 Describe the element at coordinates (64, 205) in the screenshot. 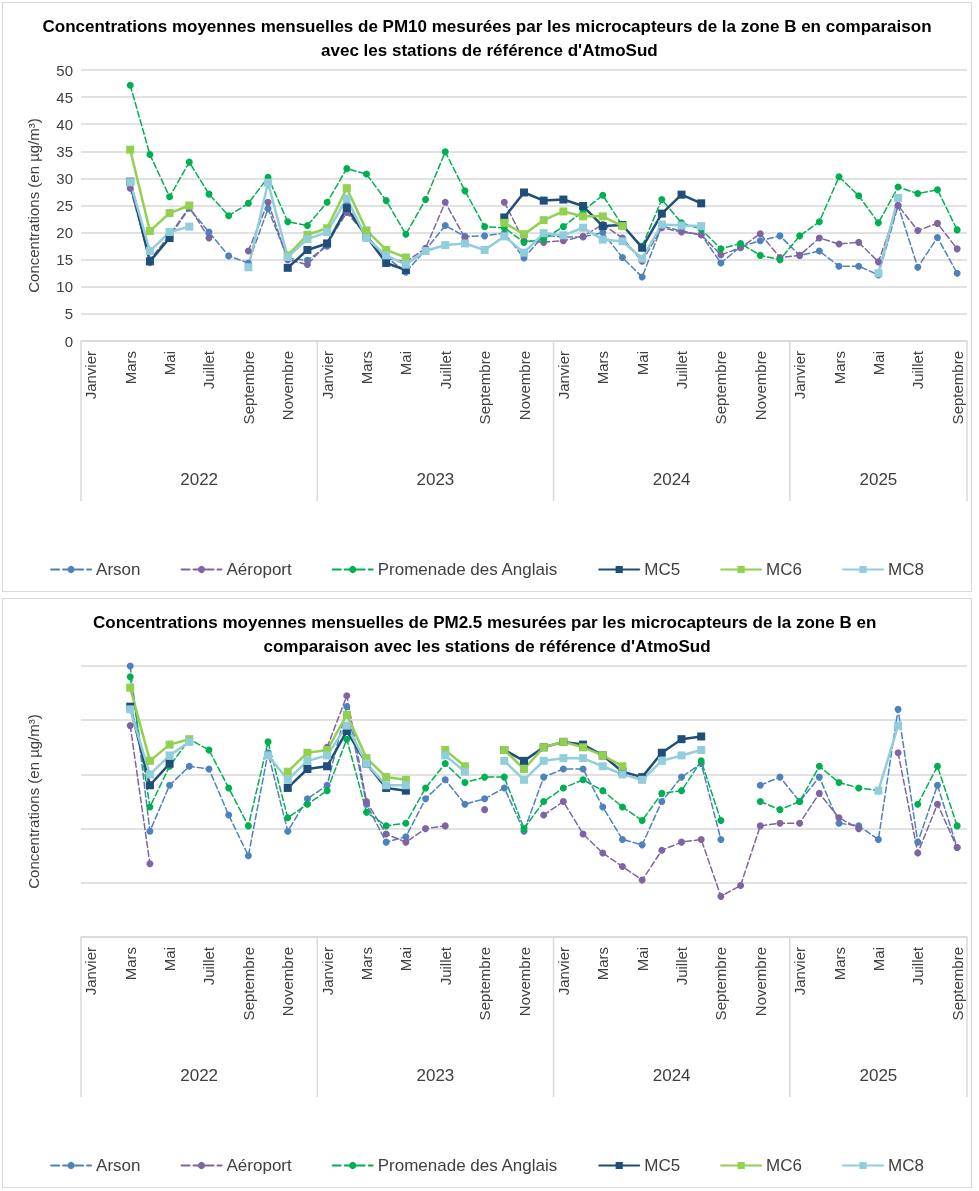

I see `y-tick-label: 25` at that location.